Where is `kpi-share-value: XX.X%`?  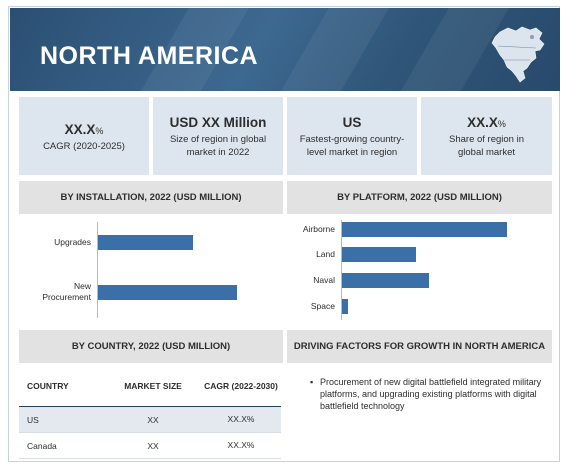 kpi-share-value: XX.X% is located at coordinates (486, 122).